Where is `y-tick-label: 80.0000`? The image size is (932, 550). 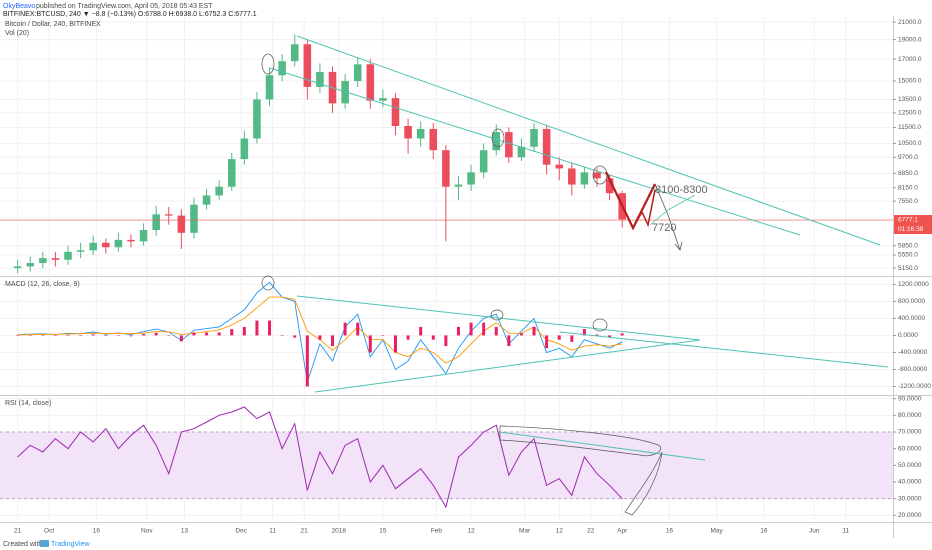
y-tick-label: 80.0000 is located at coordinates (910, 415).